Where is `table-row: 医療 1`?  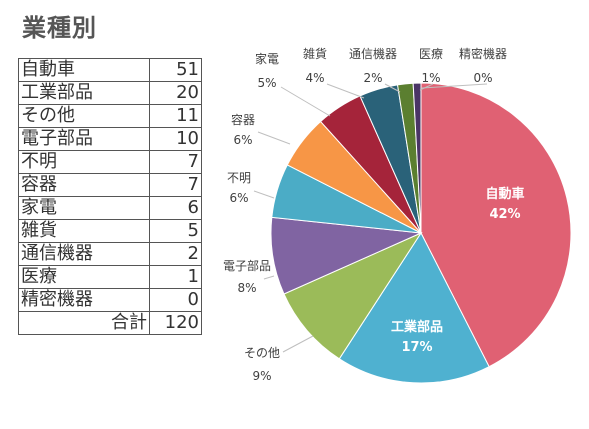 table-row: 医療 1 is located at coordinates (110, 277).